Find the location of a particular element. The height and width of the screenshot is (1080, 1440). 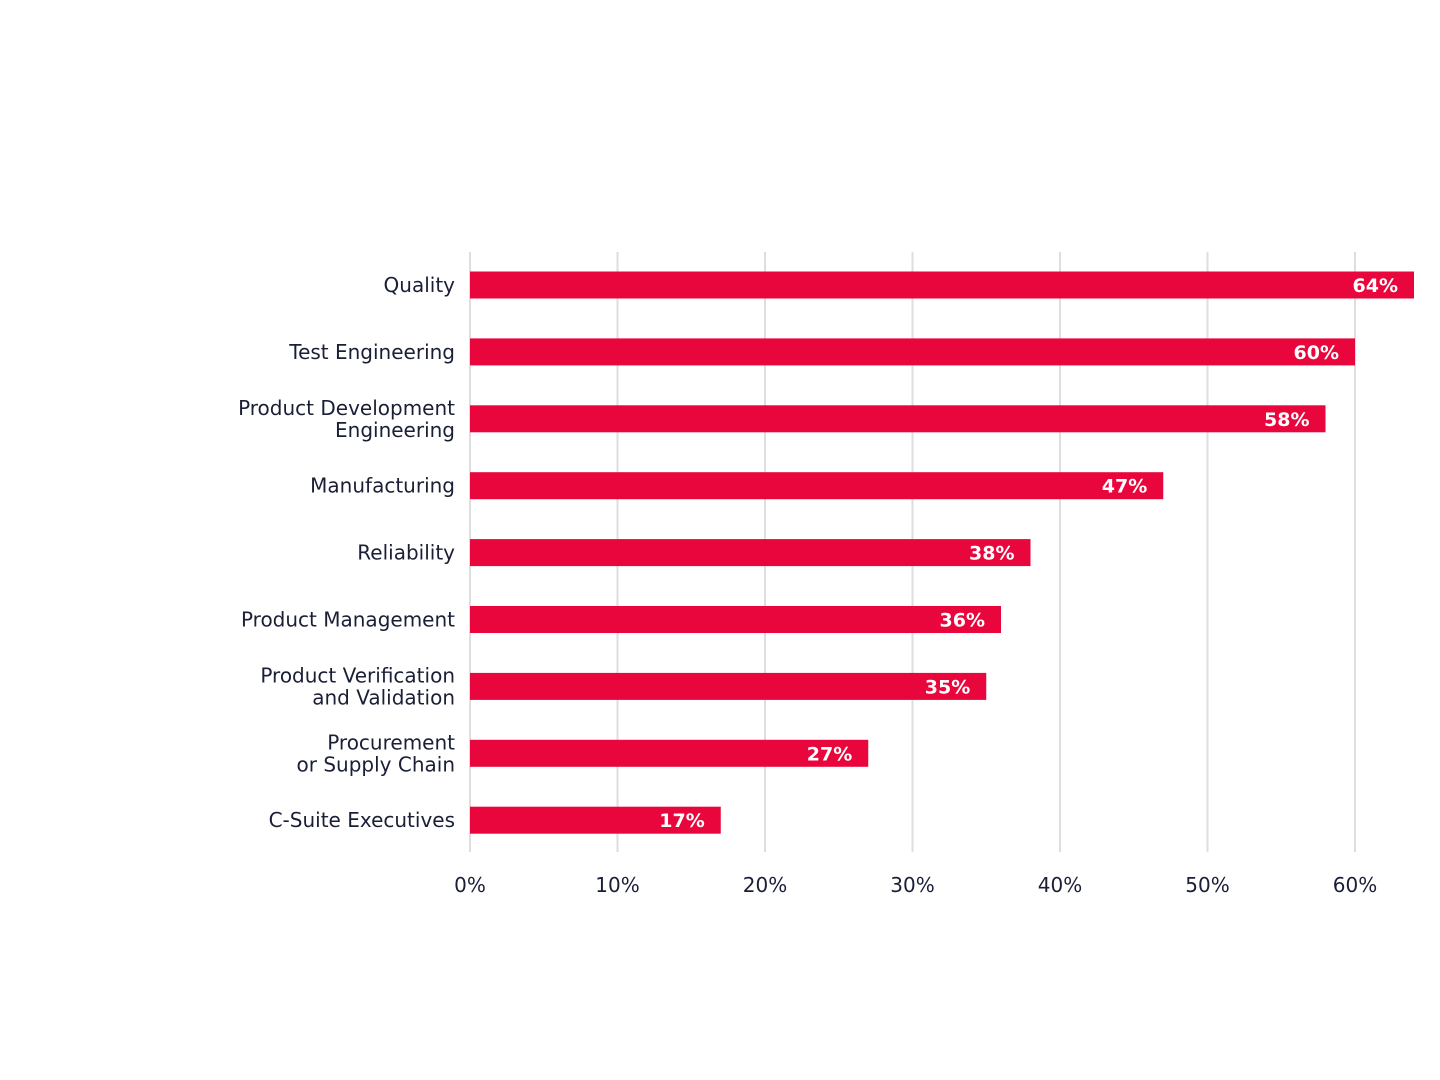

category-label: Manufacturing is located at coordinates (382, 486).